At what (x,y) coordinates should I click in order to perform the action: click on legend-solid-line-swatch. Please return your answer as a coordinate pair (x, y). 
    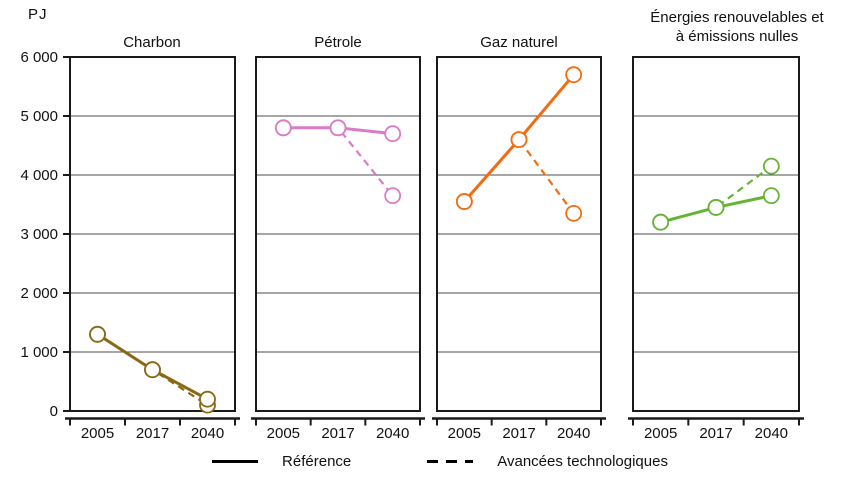
    Looking at the image, I should click on (235, 461).